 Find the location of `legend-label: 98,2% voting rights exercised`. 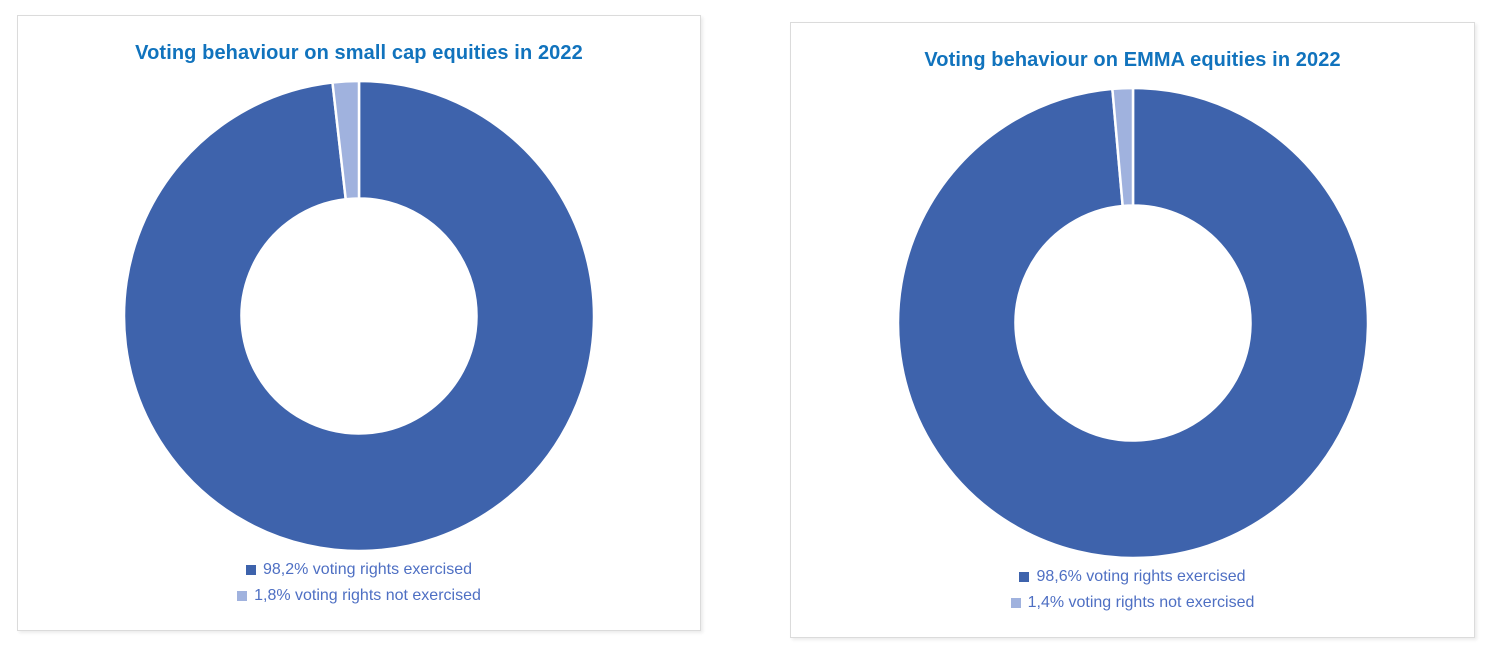

legend-label: 98,2% voting rights exercised is located at coordinates (367, 569).